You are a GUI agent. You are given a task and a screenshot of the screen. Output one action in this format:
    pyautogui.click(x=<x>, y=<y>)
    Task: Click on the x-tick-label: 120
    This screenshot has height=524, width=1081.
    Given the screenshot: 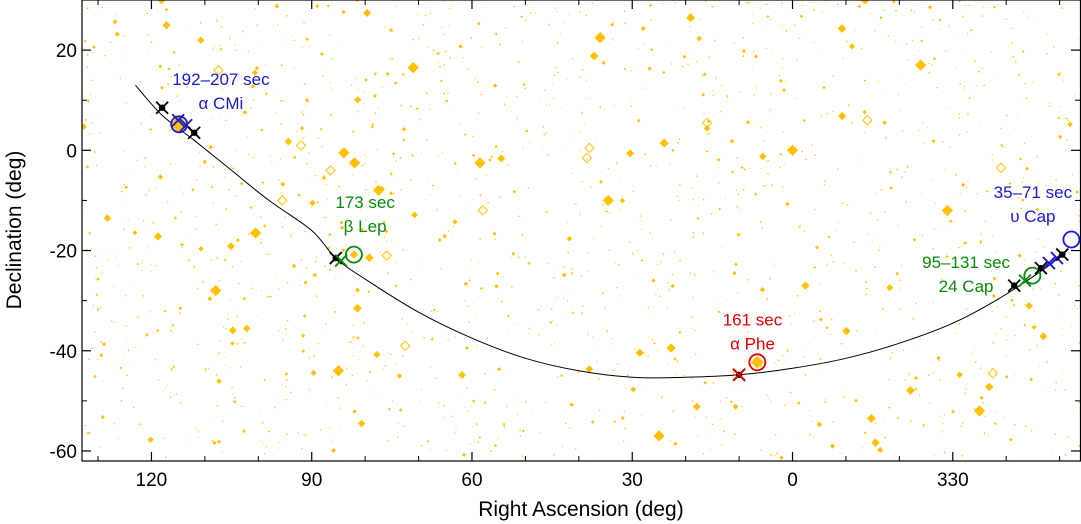 What is the action you would take?
    pyautogui.click(x=152, y=480)
    